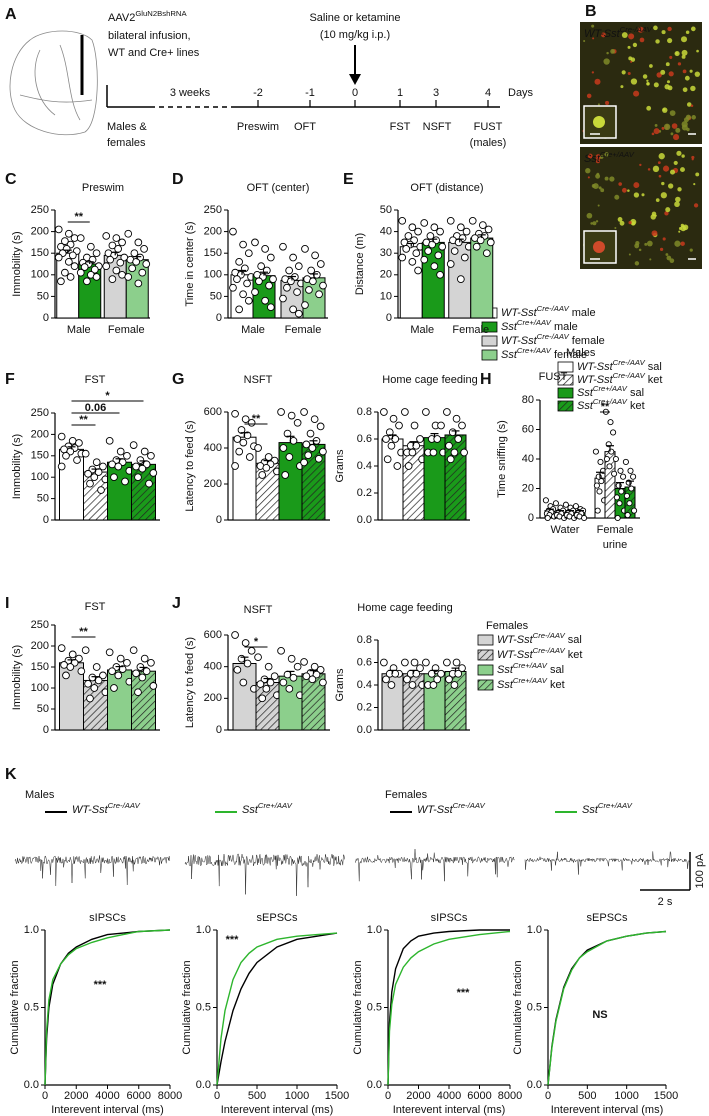  I want to click on panel-letter: J, so click(176, 603).